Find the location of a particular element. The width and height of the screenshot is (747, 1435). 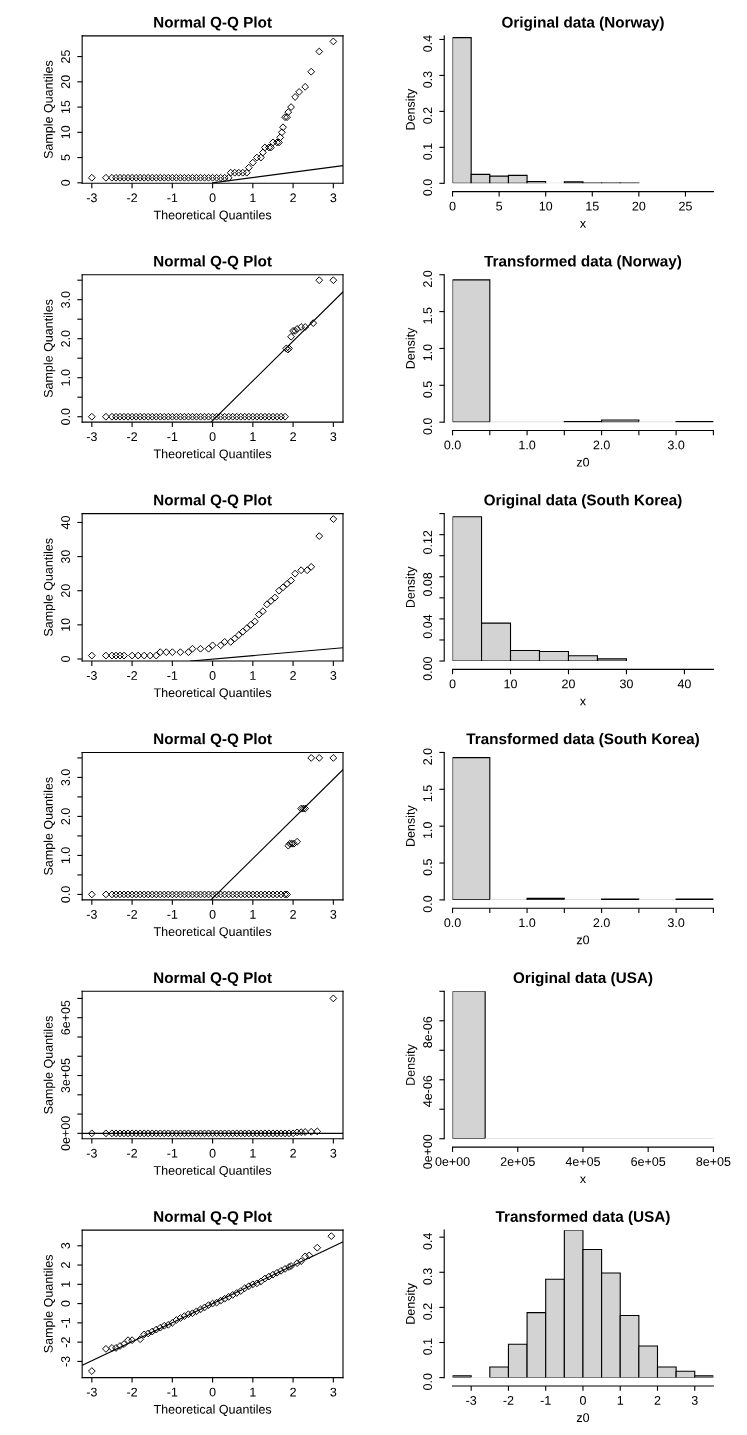

y-tick-label: 2 is located at coordinates (65, 1265).